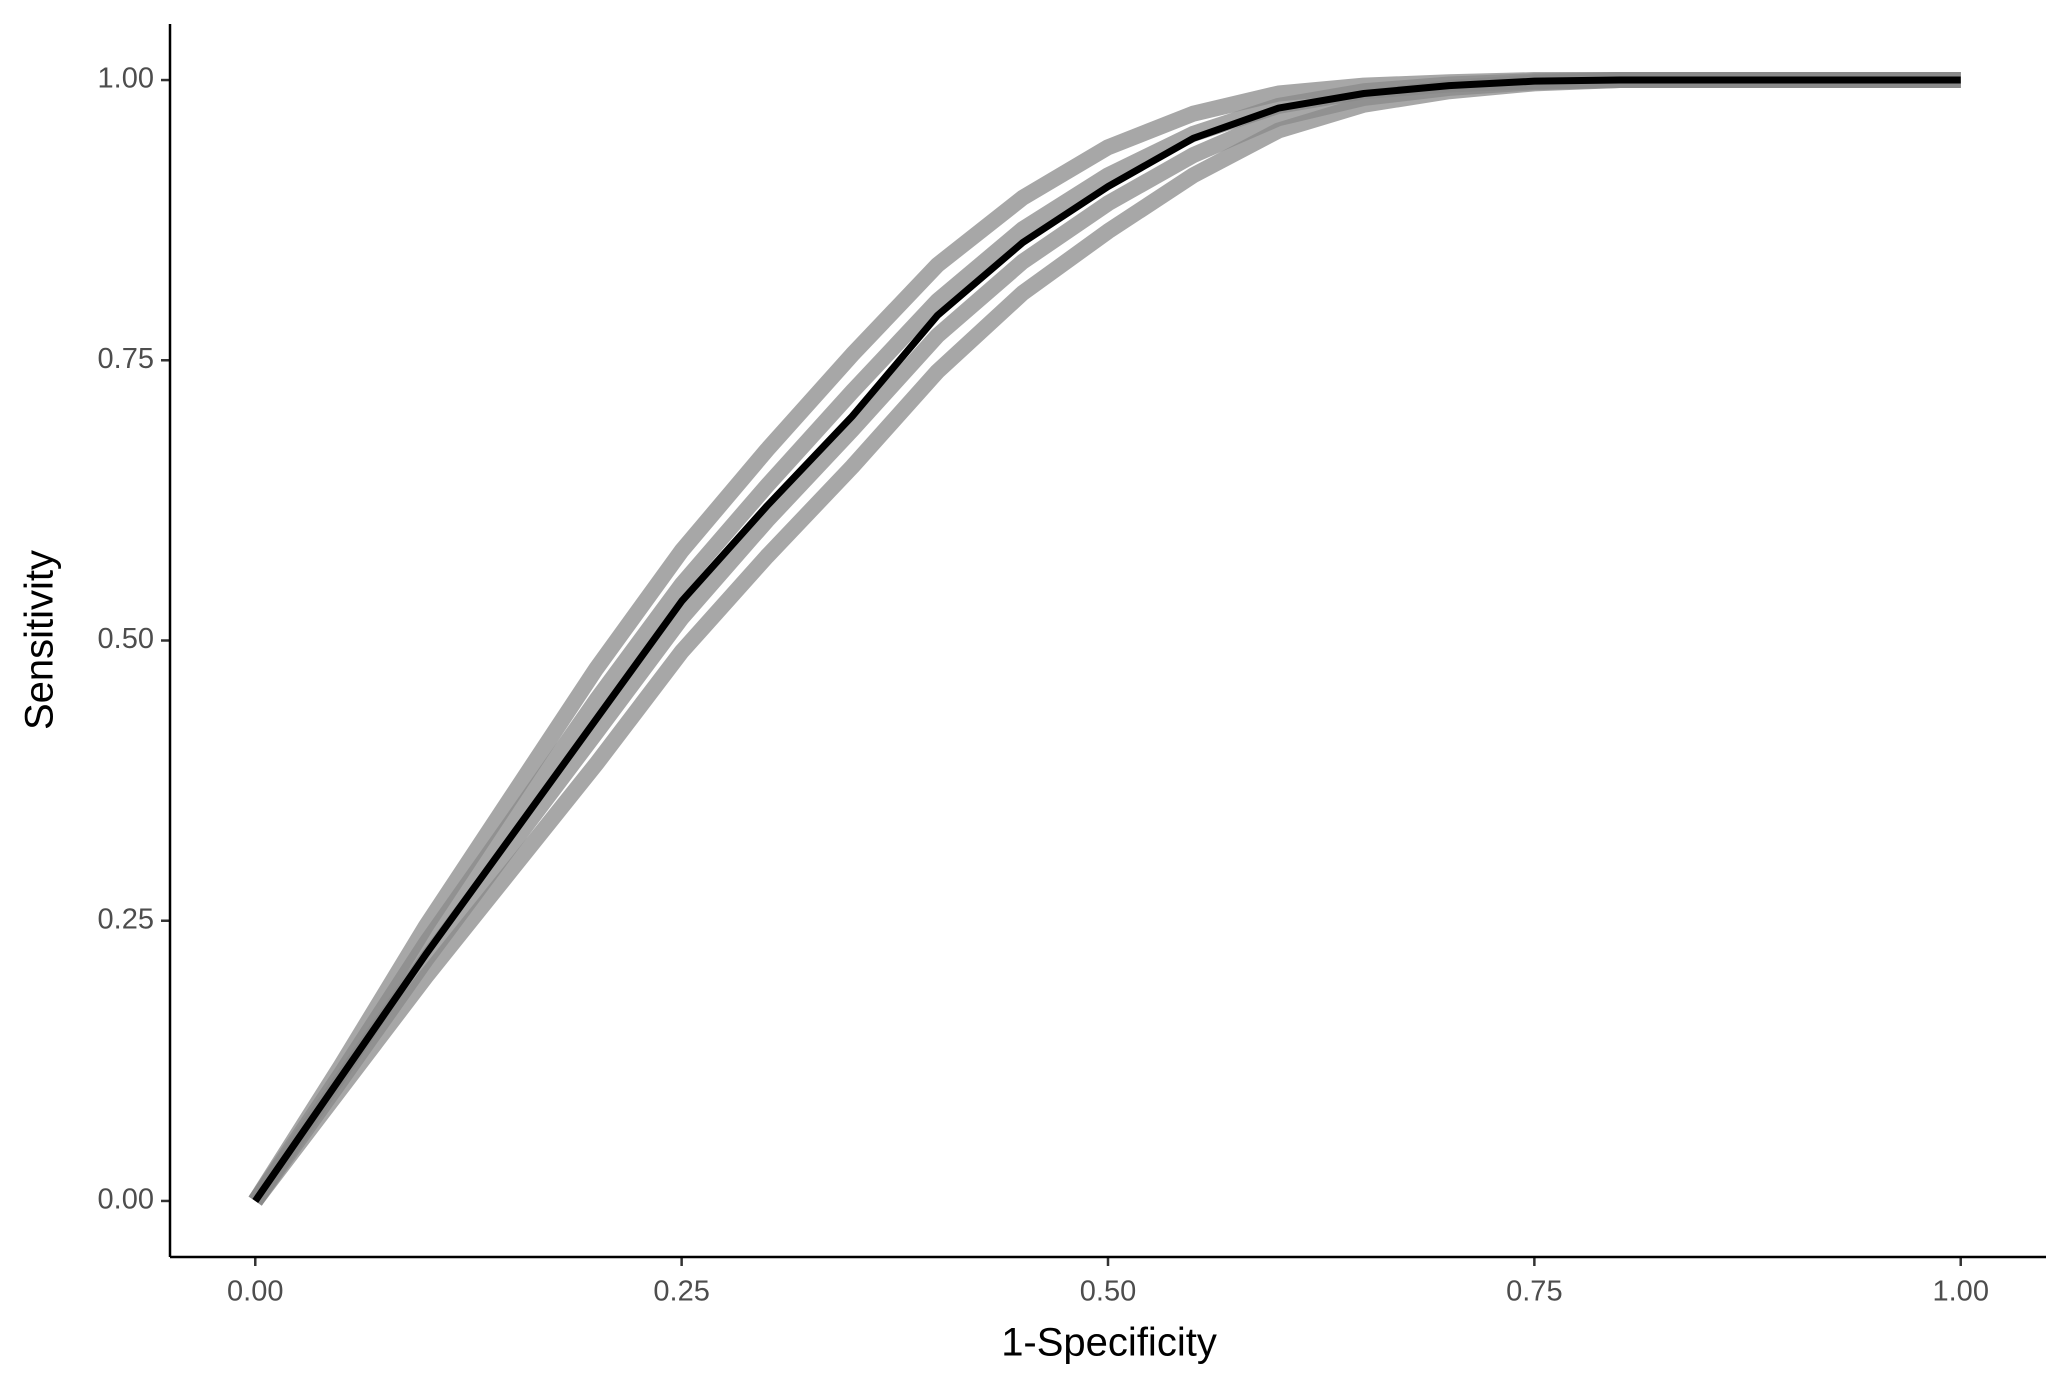 The width and height of the screenshot is (2059, 1384). Describe the element at coordinates (40, 640) in the screenshot. I see `y-axis-title: Sensitivity` at that location.